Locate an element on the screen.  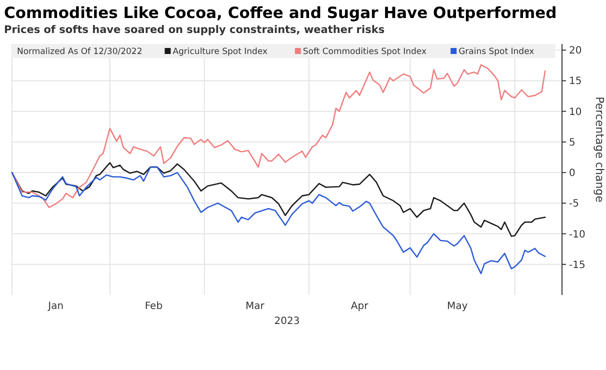
y-tick-label: 20 is located at coordinates (575, 51).